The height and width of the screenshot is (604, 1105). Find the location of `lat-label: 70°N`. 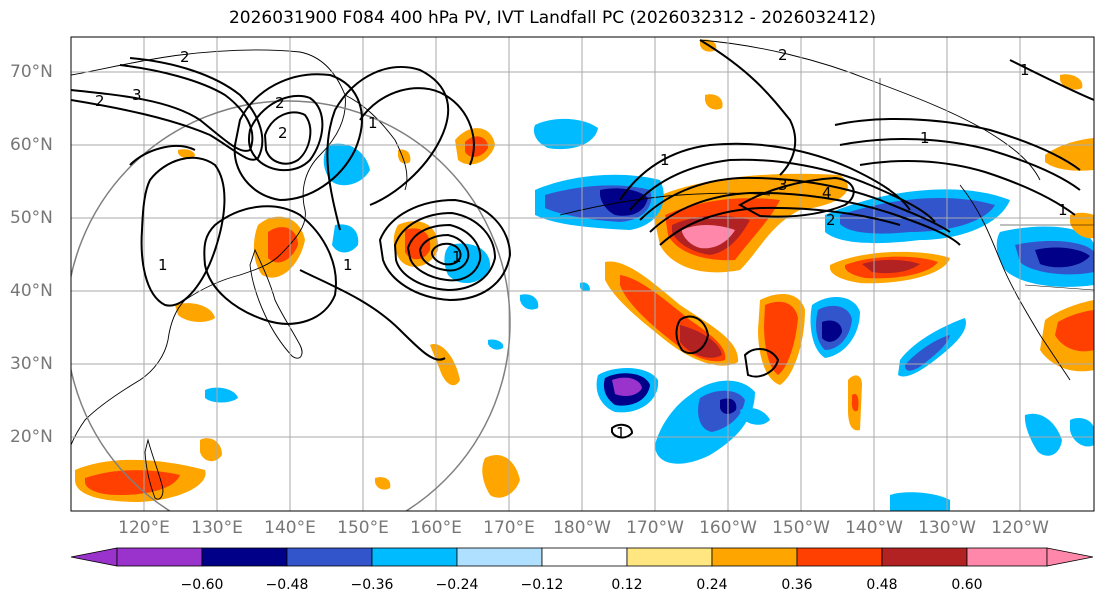

lat-label: 70°N is located at coordinates (31, 72).